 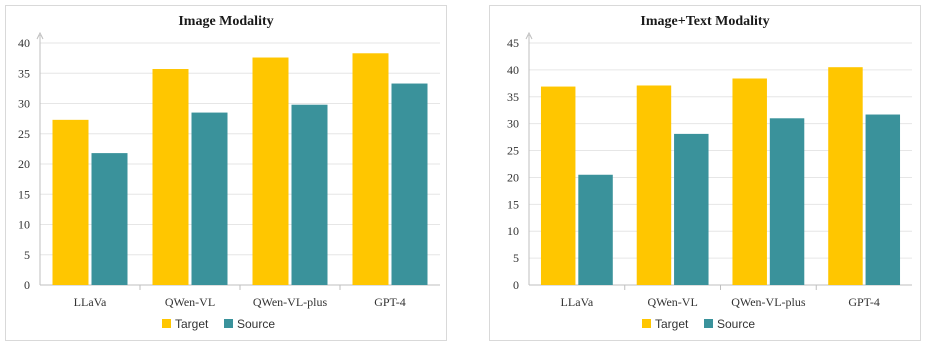 What do you see at coordinates (225, 21) in the screenshot?
I see `chart-title: Image Modality` at bounding box center [225, 21].